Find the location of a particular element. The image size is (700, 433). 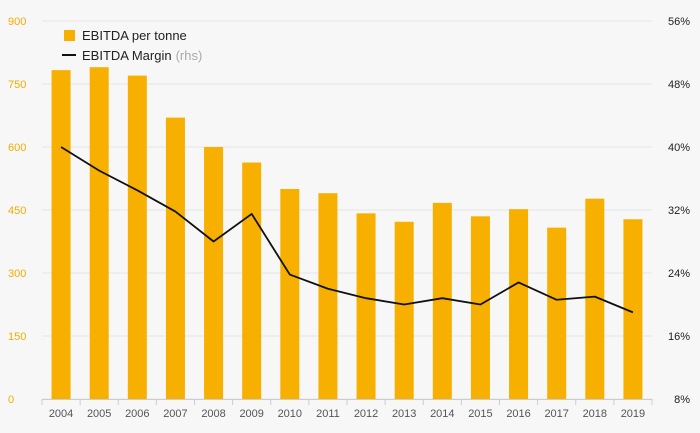

left-tick-label: 600 is located at coordinates (17, 148).